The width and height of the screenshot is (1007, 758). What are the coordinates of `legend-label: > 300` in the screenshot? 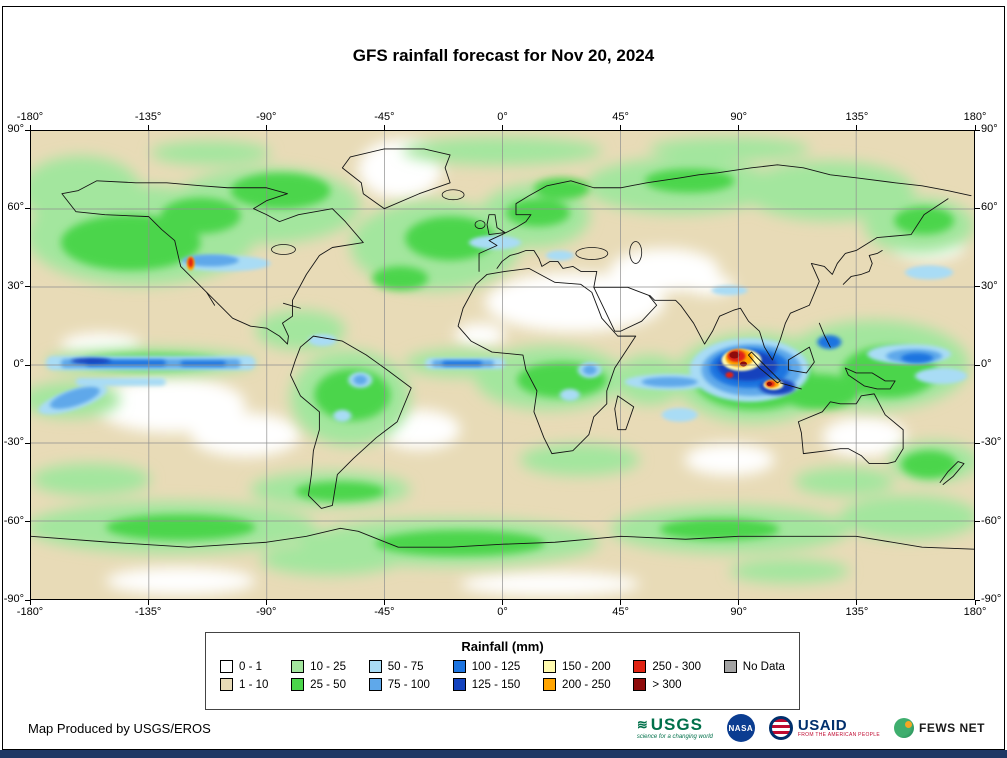 It's located at (667, 684).